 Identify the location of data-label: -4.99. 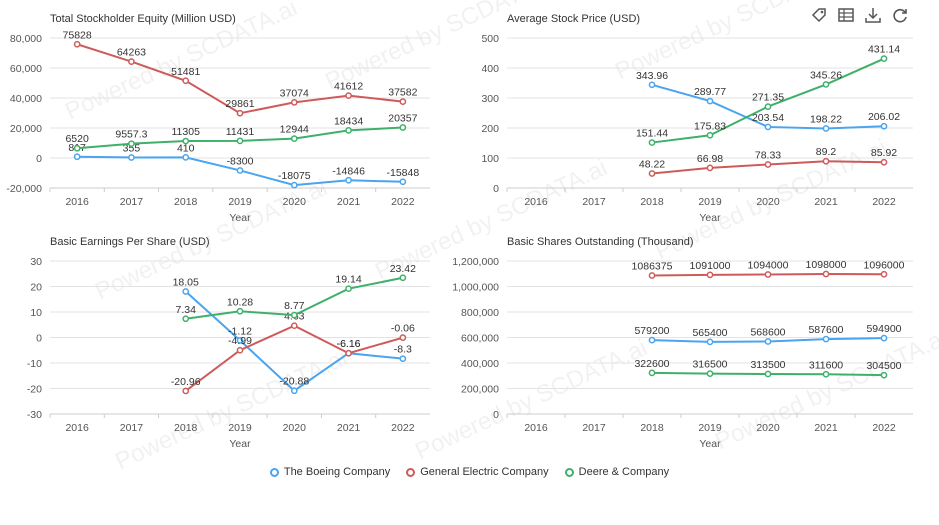
(240, 341).